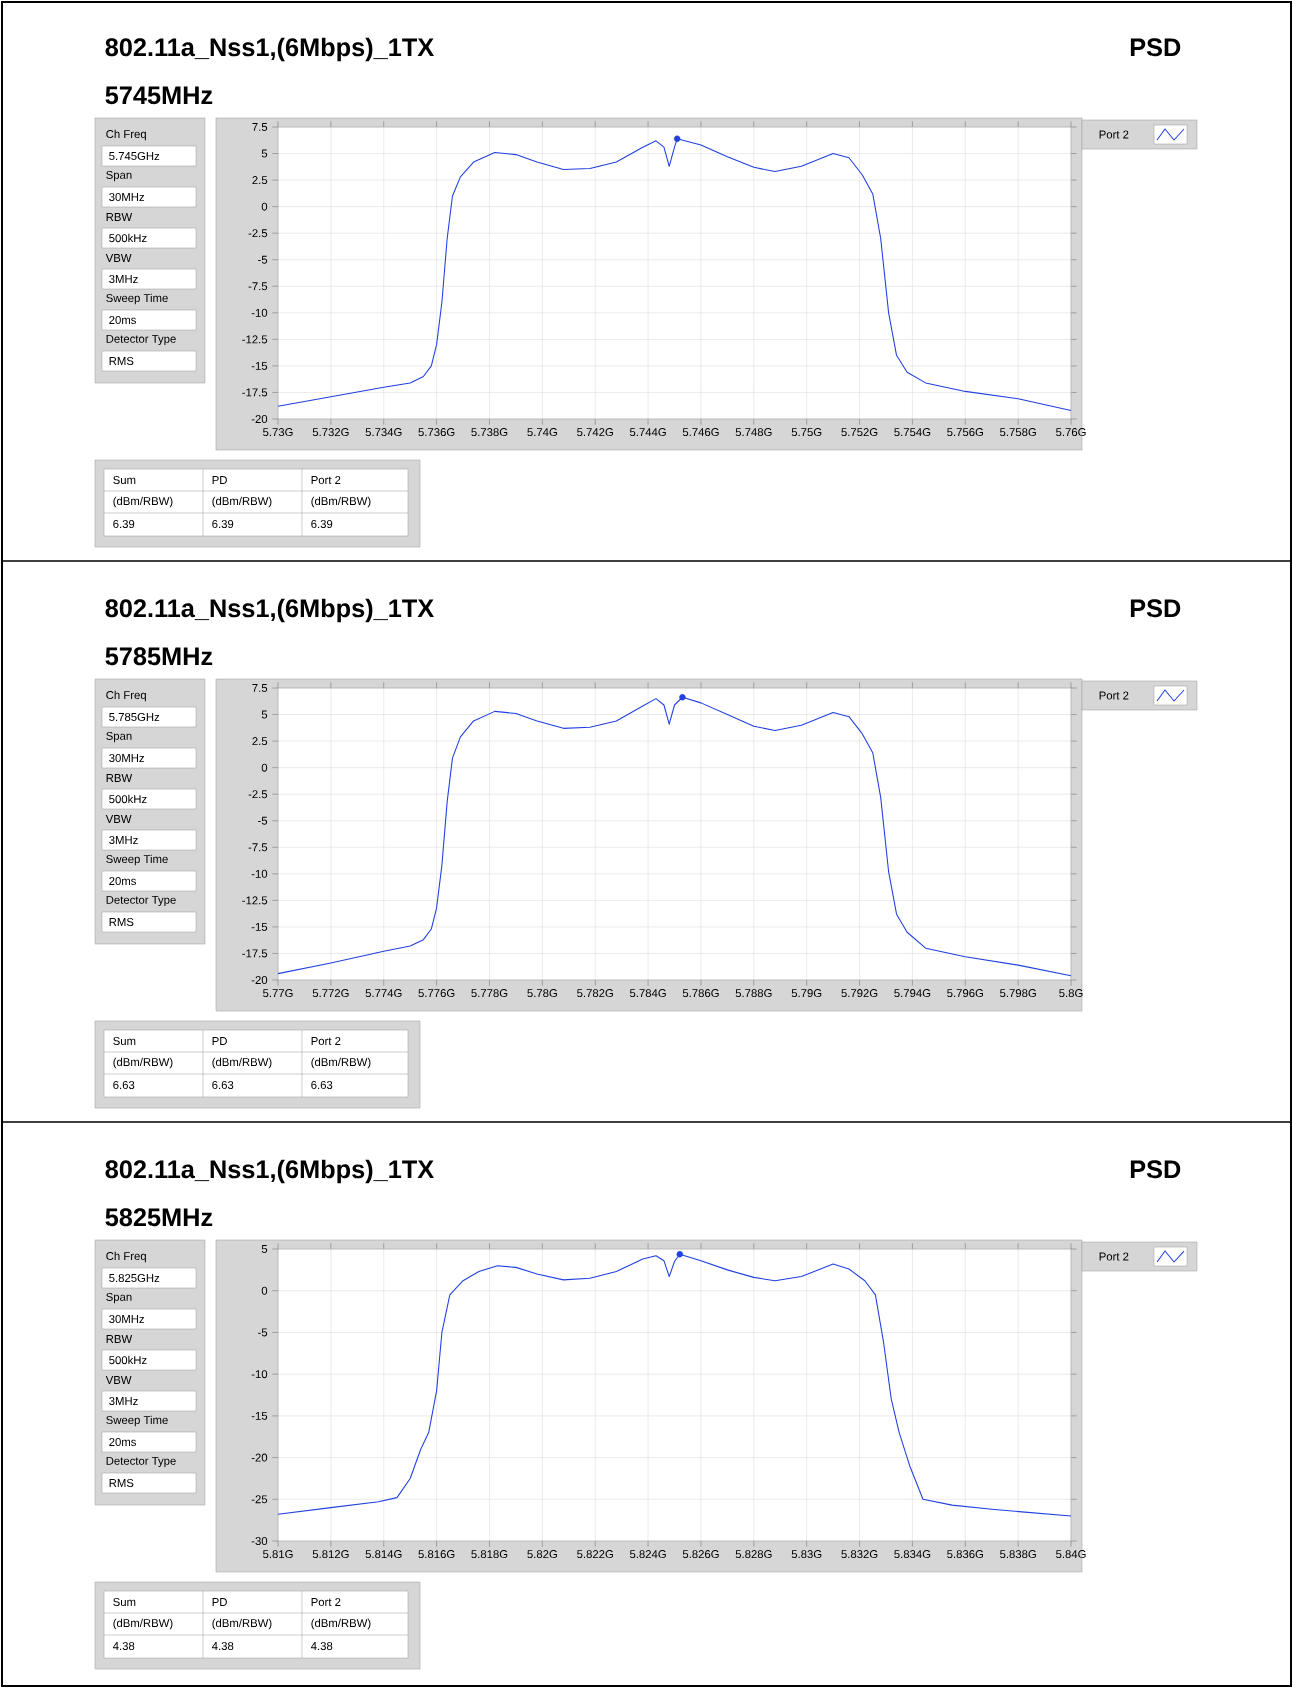  Describe the element at coordinates (753, 993) in the screenshot. I see `x-tick-label: 5.788G` at that location.